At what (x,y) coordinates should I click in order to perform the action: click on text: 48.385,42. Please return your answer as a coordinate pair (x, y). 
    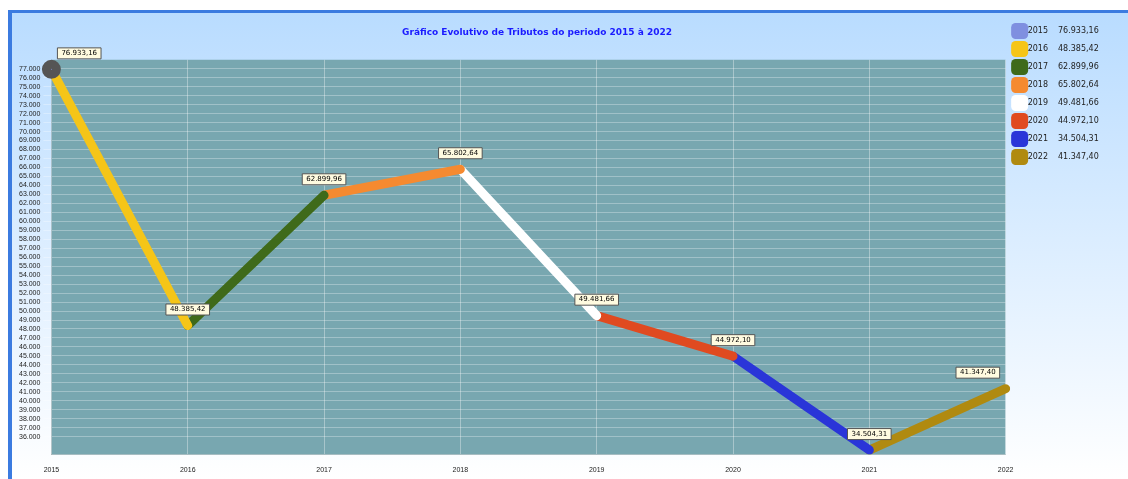
    Looking at the image, I should click on (1078, 49).